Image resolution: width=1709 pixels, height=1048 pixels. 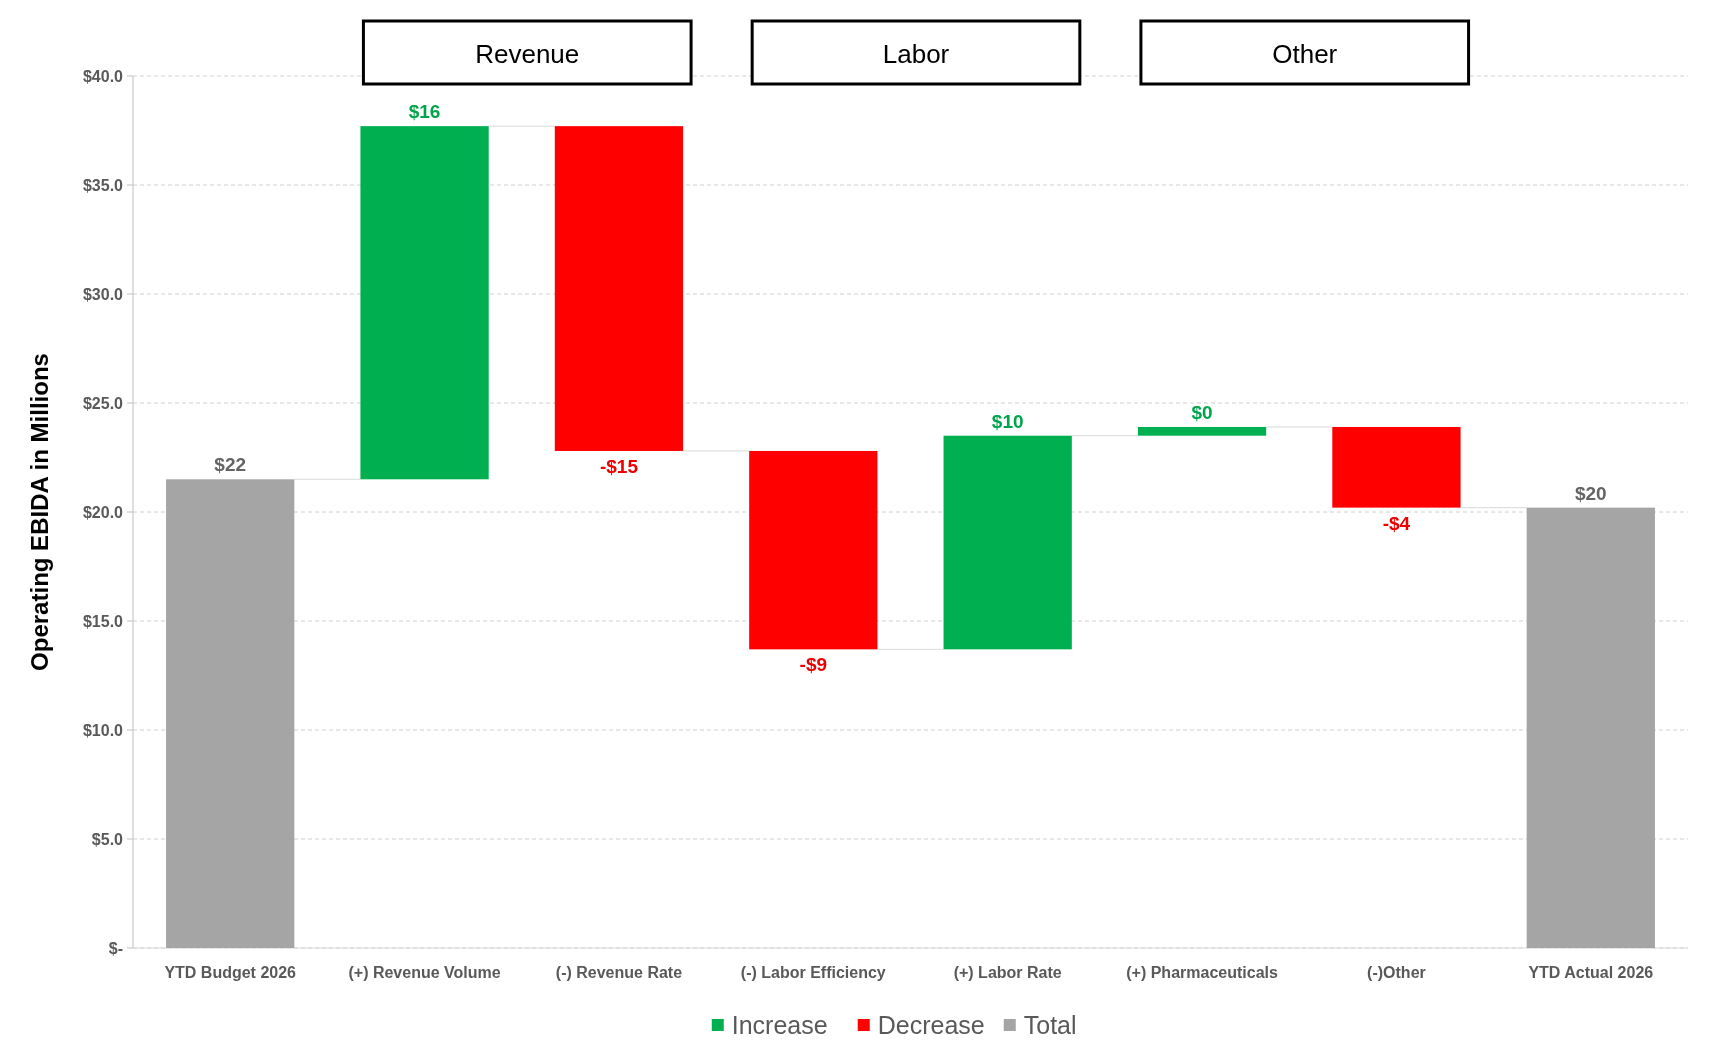 What do you see at coordinates (1305, 54) in the screenshot?
I see `text: Other` at bounding box center [1305, 54].